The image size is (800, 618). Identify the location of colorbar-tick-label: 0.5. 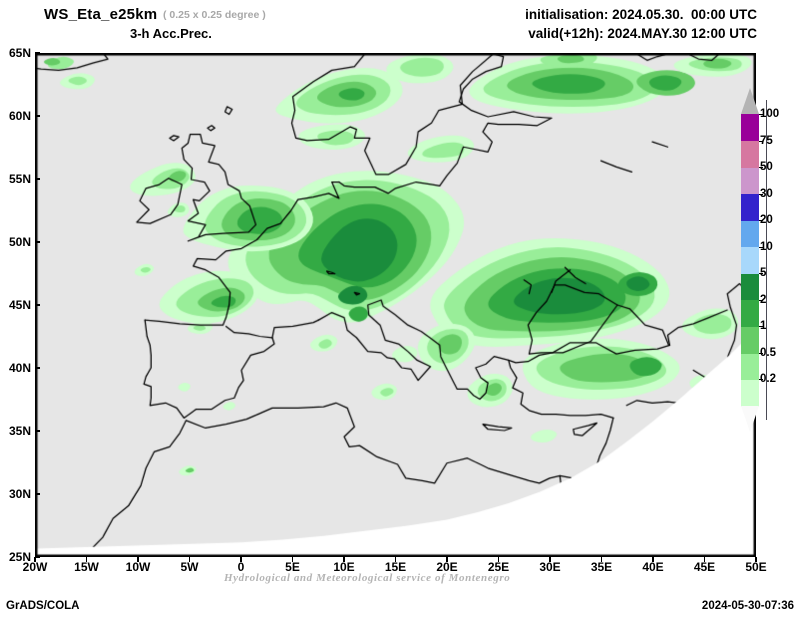
(768, 352).